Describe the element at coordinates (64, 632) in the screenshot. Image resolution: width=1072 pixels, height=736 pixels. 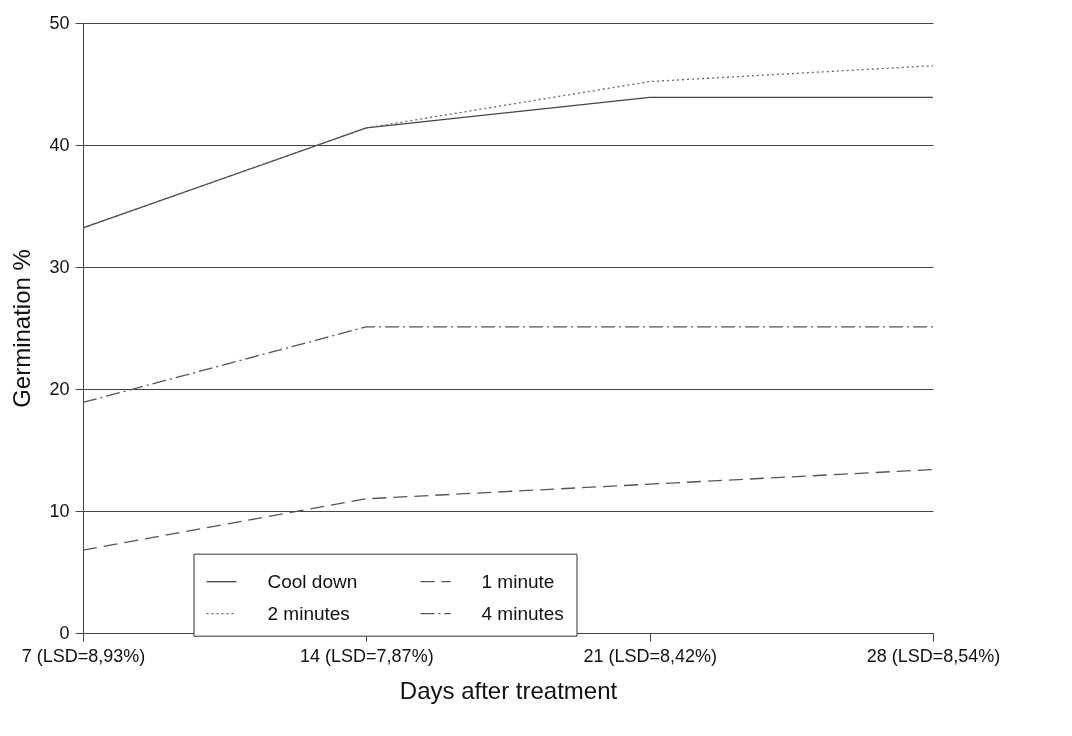
I see `y-tick-label: 0` at that location.